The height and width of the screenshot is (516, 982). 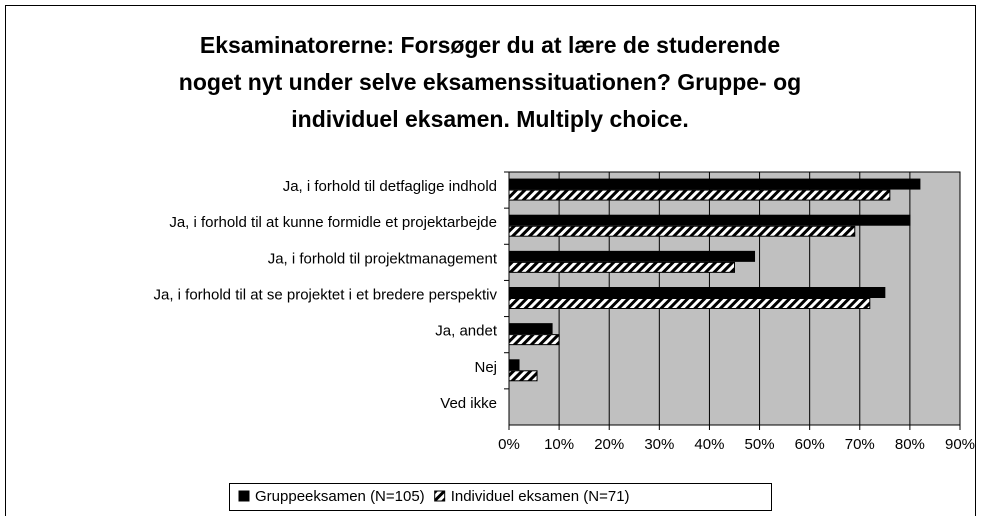 I want to click on x-tick-label: 70%, so click(x=860, y=444).